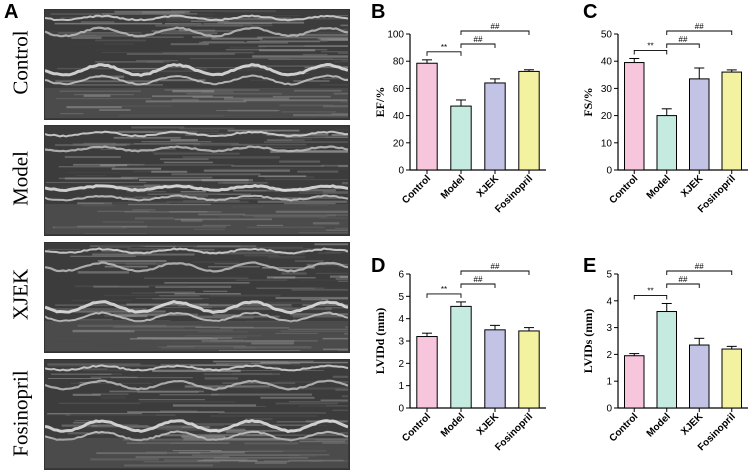 The image size is (754, 475). What do you see at coordinates (20, 62) in the screenshot?
I see `echo-label-control: Control` at bounding box center [20, 62].